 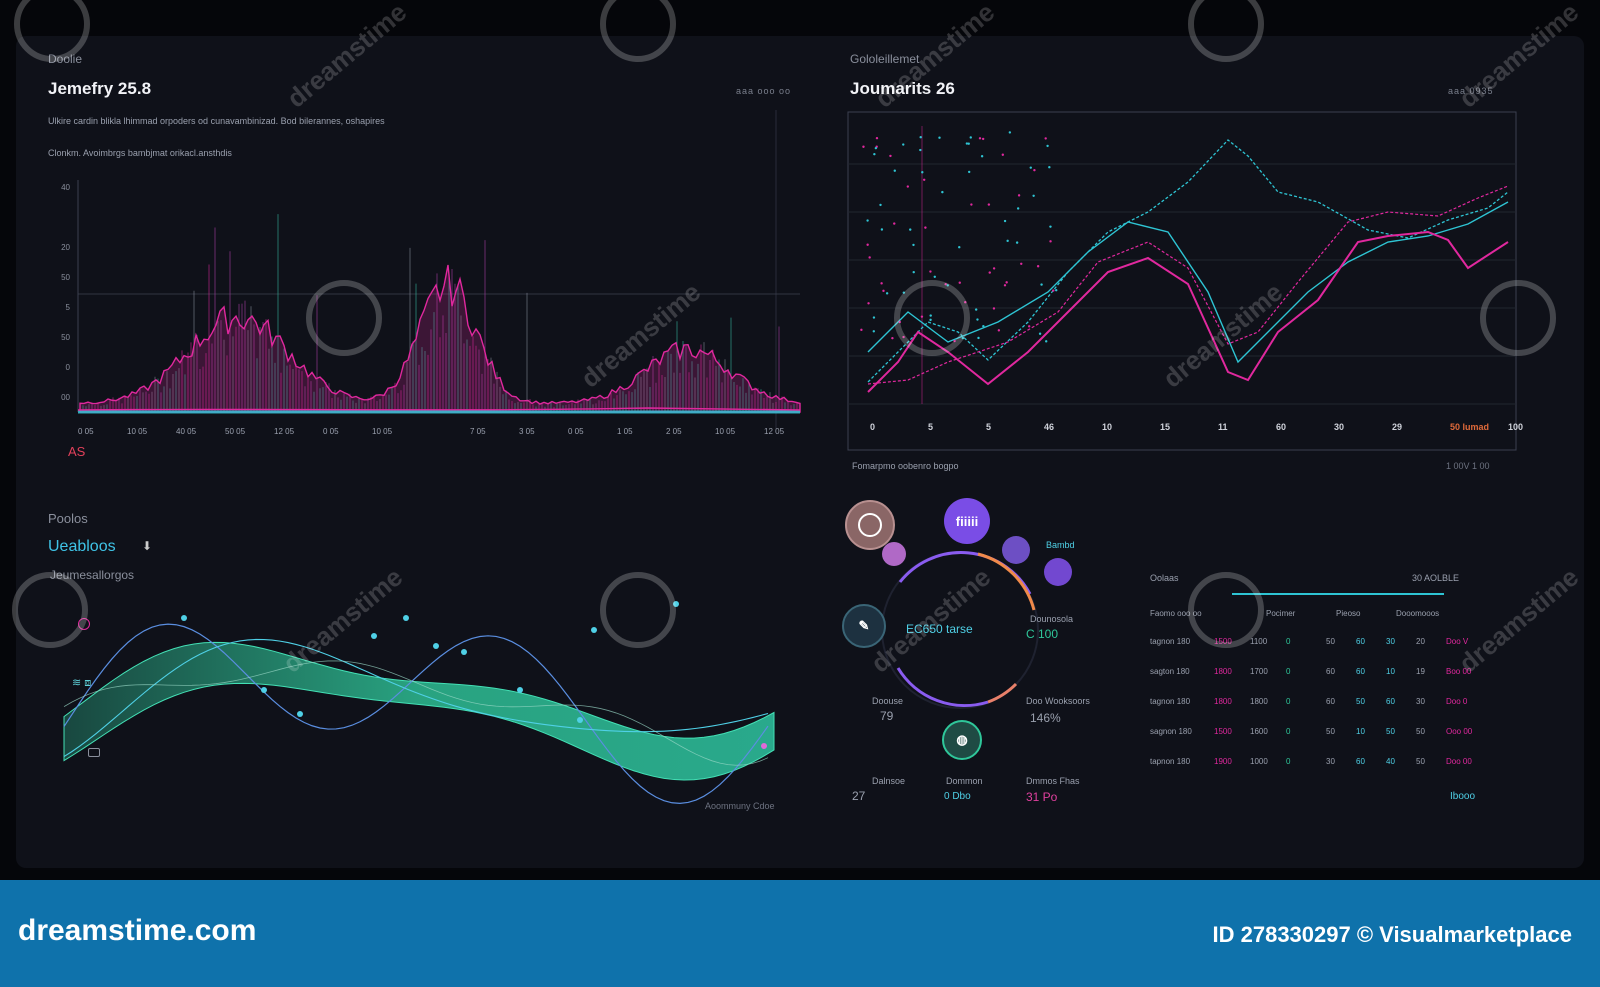 I want to click on table-row: sagton 180 1800 1700 0 60 60 10 19 Boo 00, so click(x=1325, y=671).